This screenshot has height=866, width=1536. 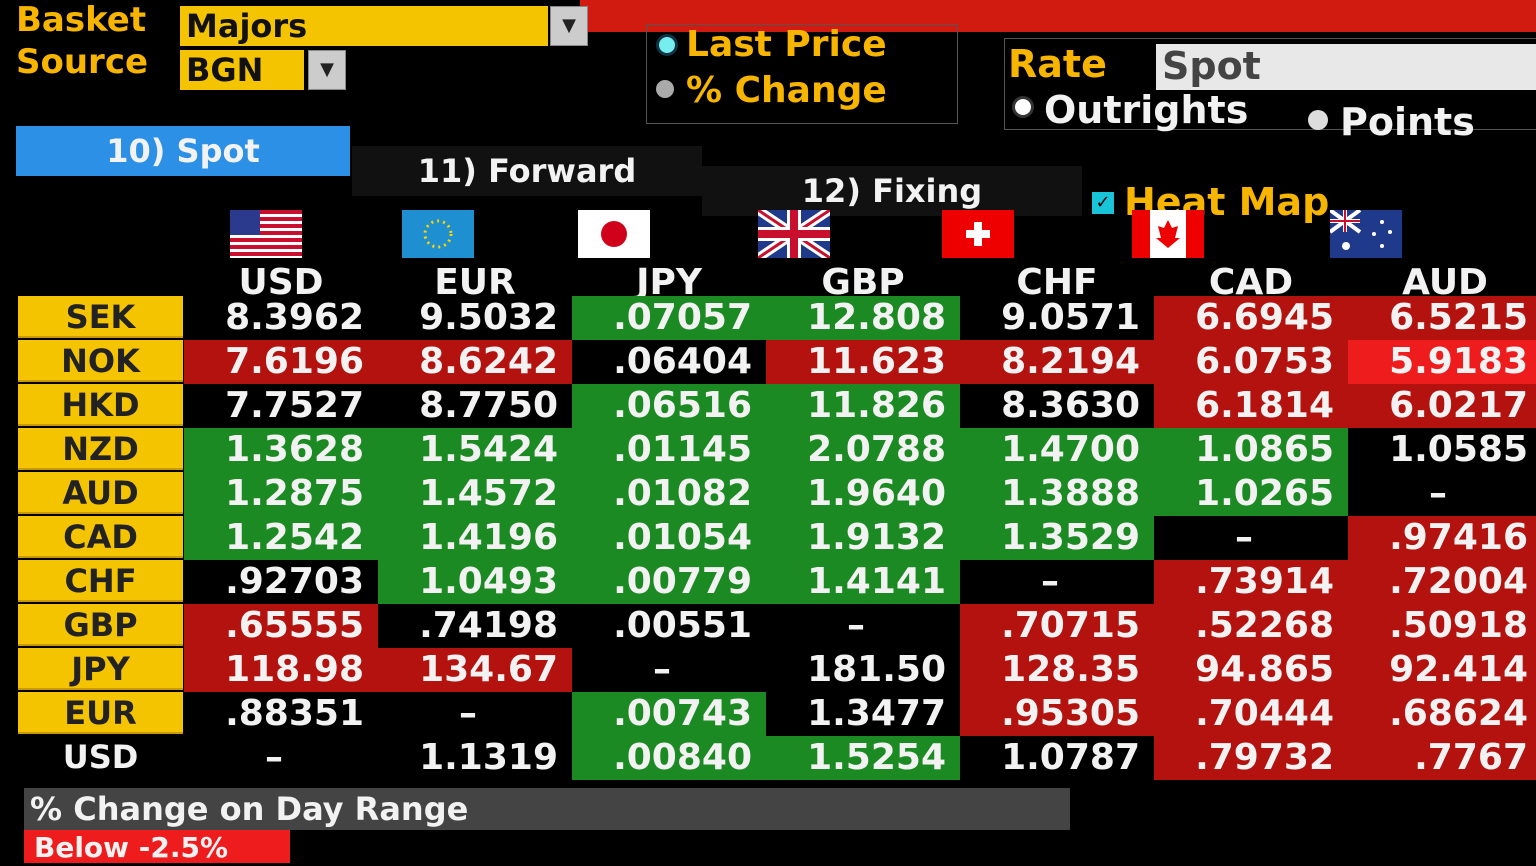 What do you see at coordinates (281, 318) in the screenshot?
I see `rate-cell: 8.3962` at bounding box center [281, 318].